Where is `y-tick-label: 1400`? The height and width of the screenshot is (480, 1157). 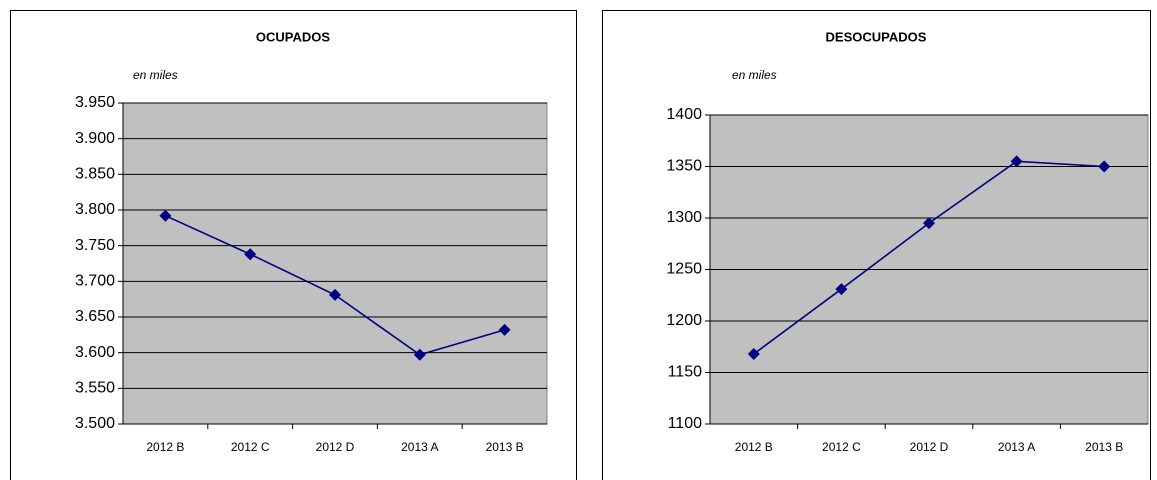 y-tick-label: 1400 is located at coordinates (684, 114).